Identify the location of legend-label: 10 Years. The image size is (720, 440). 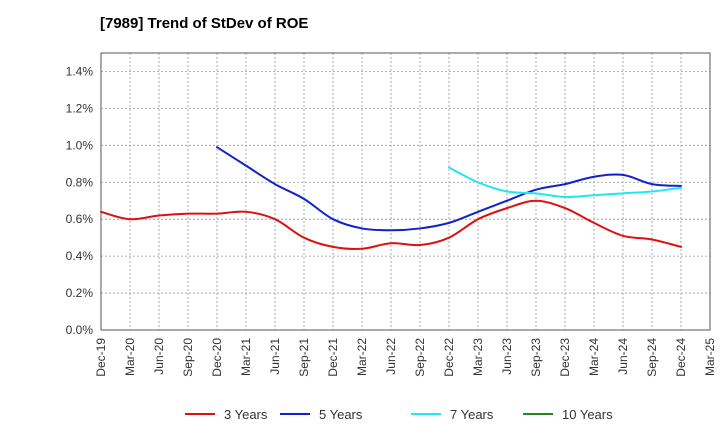
(587, 414).